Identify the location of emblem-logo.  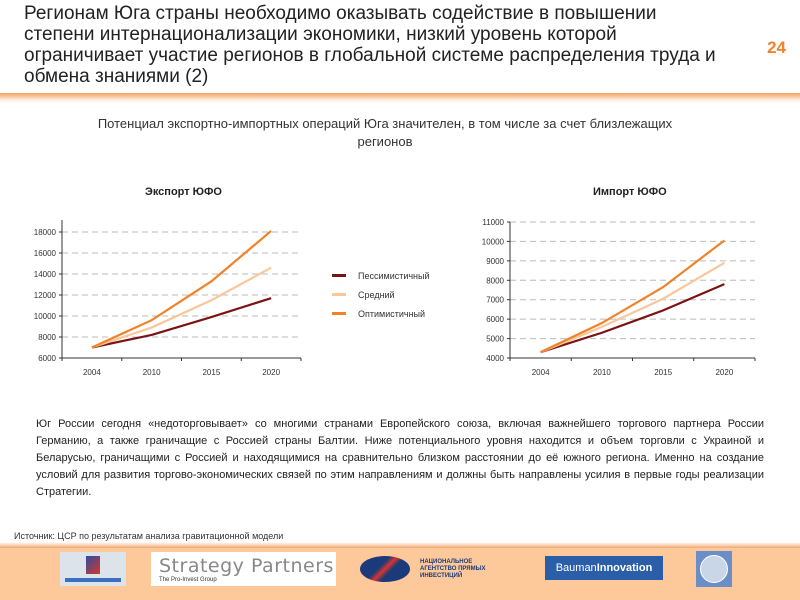
(714, 569).